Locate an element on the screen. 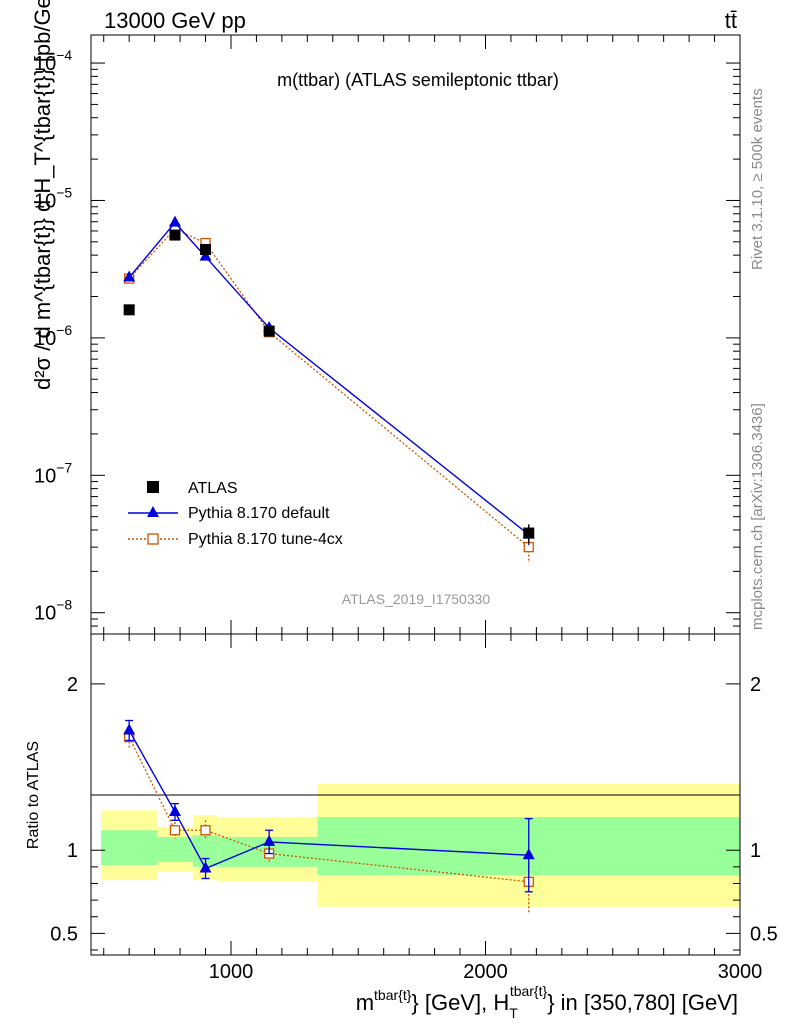 This screenshot has width=786, height=1024. ratio-y-tick-label-right: 2 is located at coordinates (755, 685).